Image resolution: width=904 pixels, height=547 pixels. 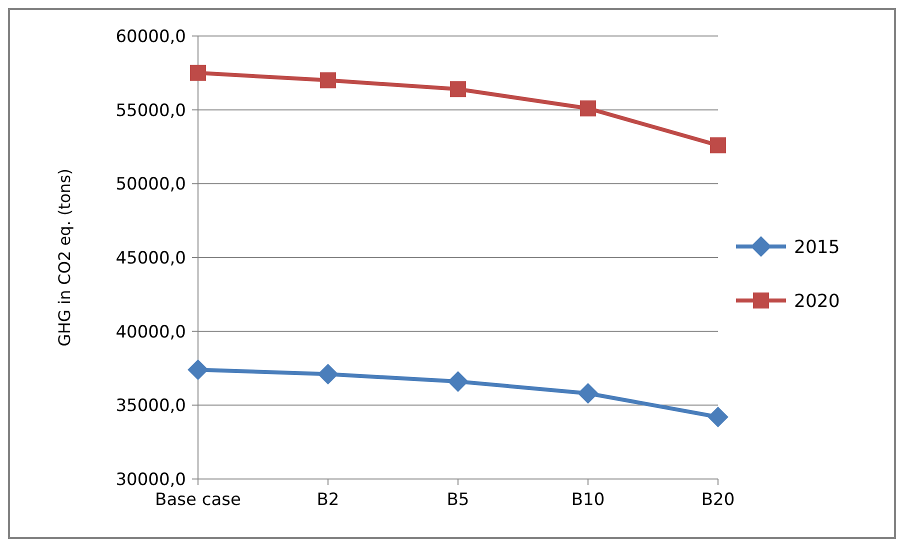 What do you see at coordinates (328, 500) in the screenshot?
I see `x-tick-label: B2` at bounding box center [328, 500].